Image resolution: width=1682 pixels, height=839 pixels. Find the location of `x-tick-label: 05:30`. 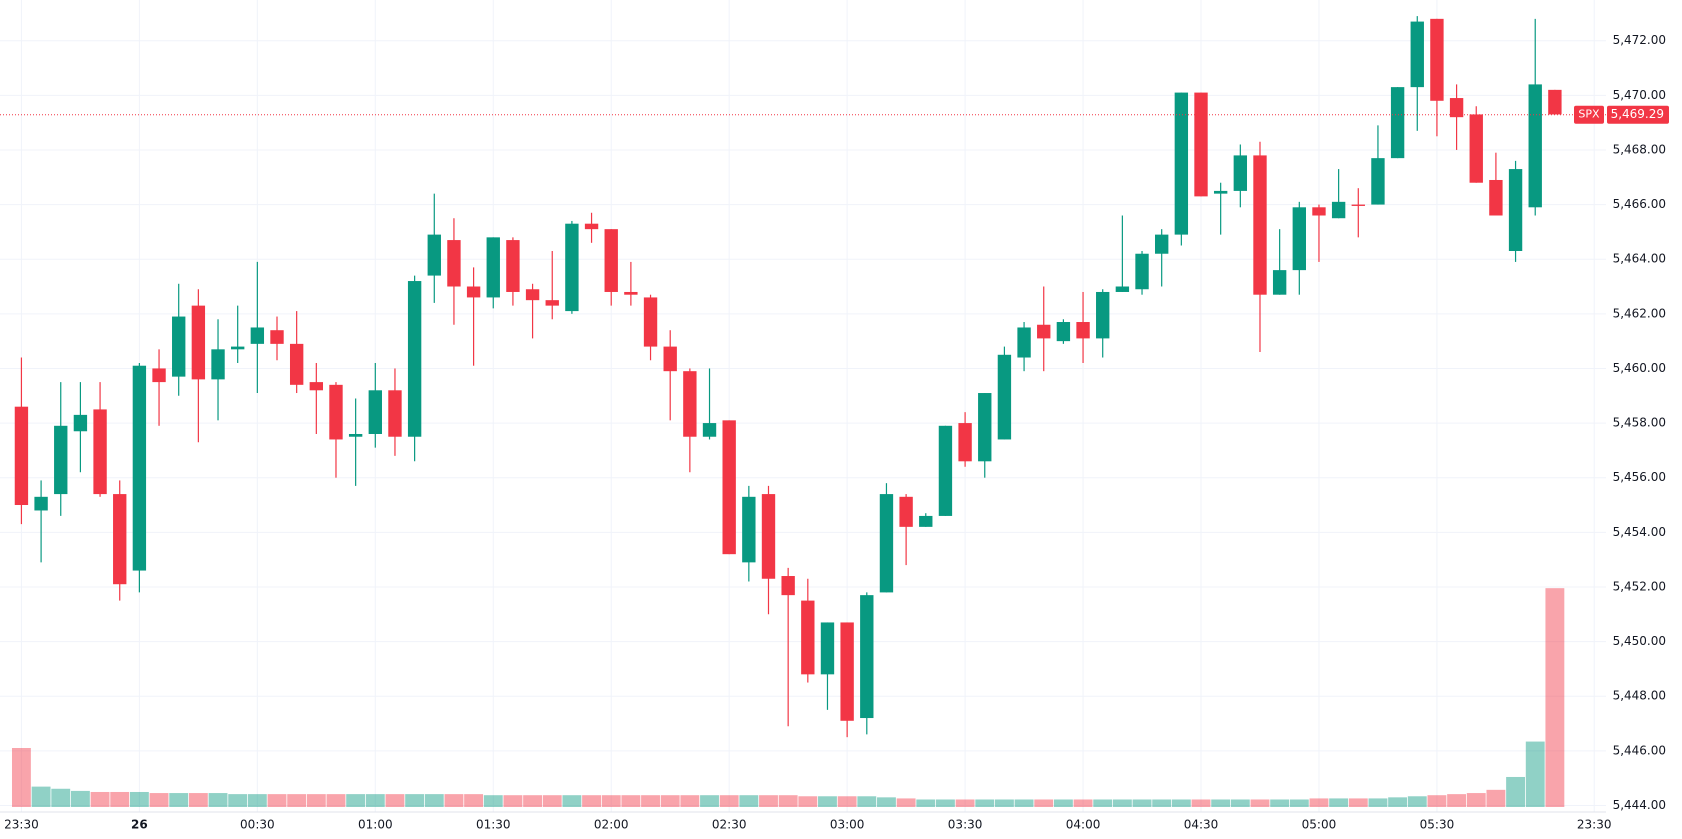

x-tick-label: 05:30 is located at coordinates (1437, 825).